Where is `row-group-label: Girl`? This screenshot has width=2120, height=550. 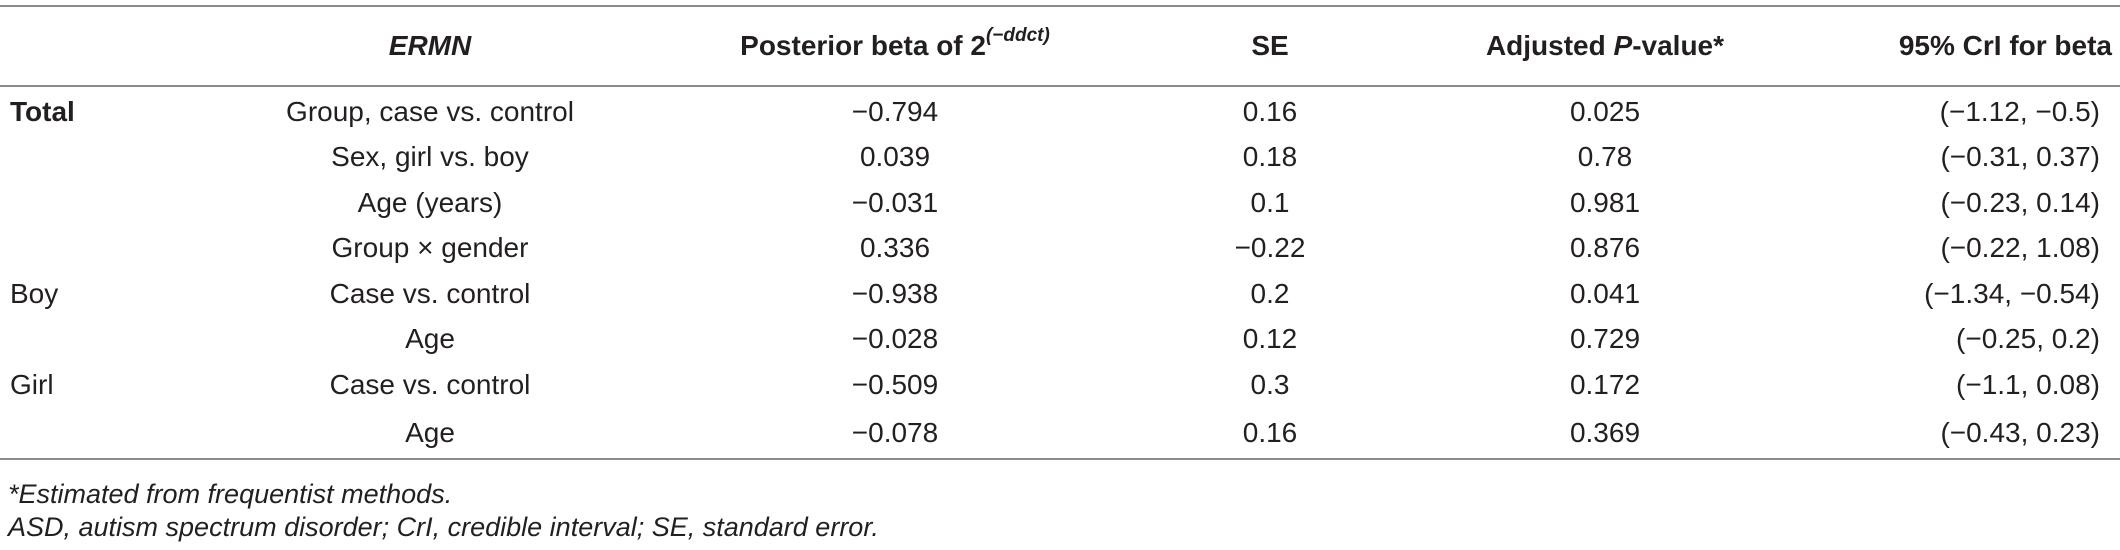 row-group-label: Girl is located at coordinates (32, 384).